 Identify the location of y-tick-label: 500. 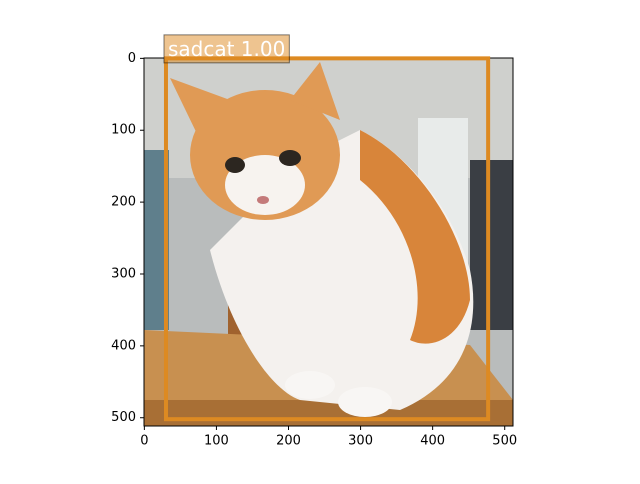
(123, 417).